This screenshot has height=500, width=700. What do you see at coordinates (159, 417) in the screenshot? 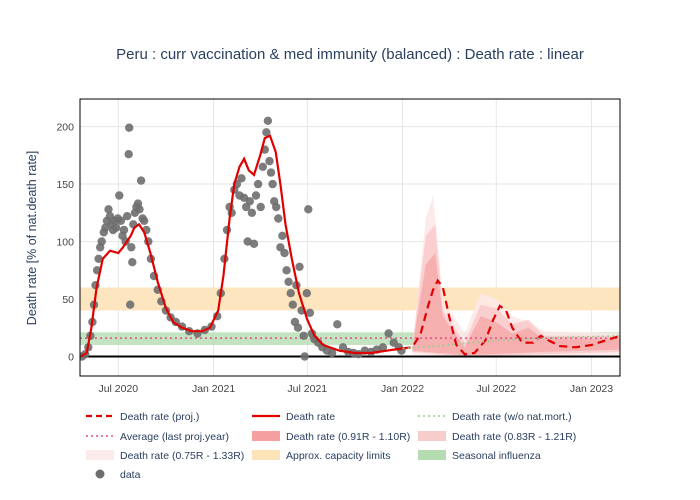
I see `legend-label: Death rate (proj.)` at bounding box center [159, 417].